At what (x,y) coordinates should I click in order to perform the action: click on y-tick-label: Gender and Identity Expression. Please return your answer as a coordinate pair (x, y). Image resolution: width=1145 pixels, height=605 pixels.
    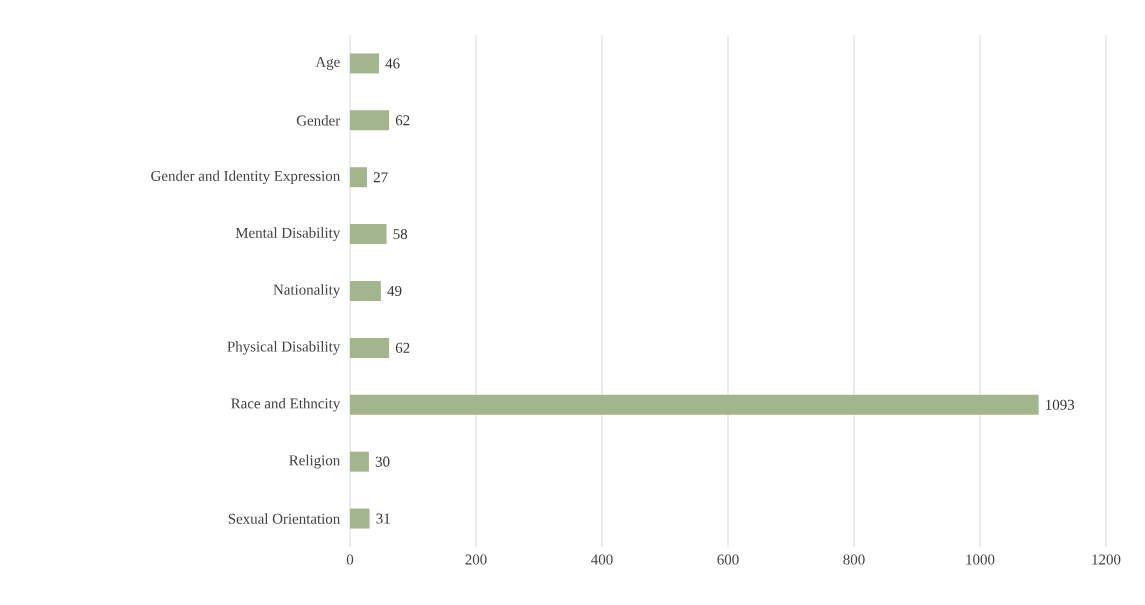
    Looking at the image, I should click on (246, 177).